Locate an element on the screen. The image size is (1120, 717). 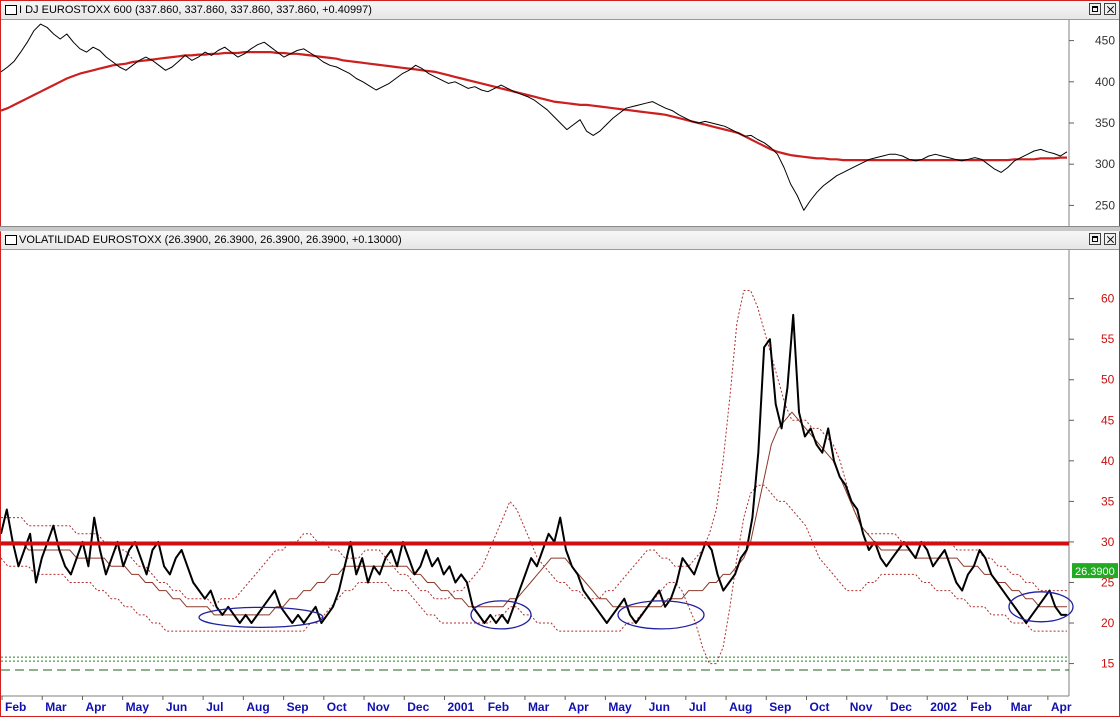
volatility-y-tick-label: 20 is located at coordinates (1108, 623).